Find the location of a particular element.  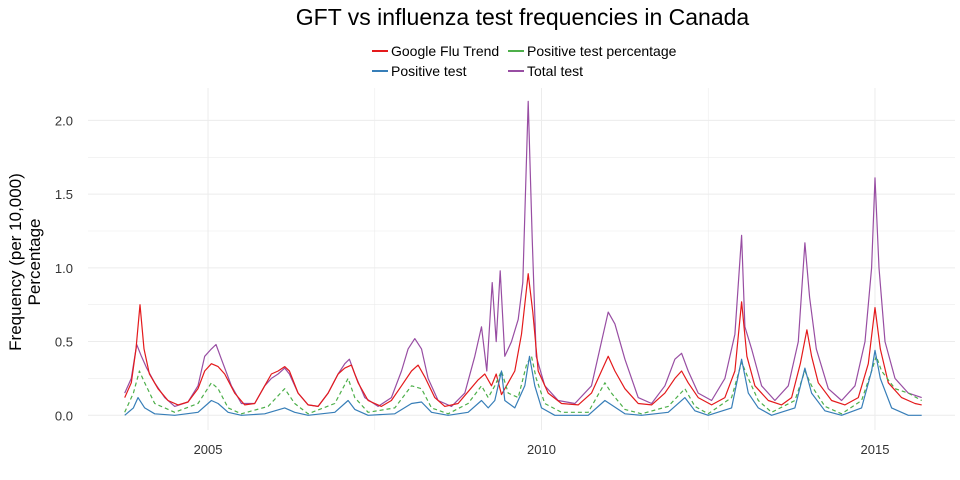

x-tick-label: 2005 is located at coordinates (208, 449).